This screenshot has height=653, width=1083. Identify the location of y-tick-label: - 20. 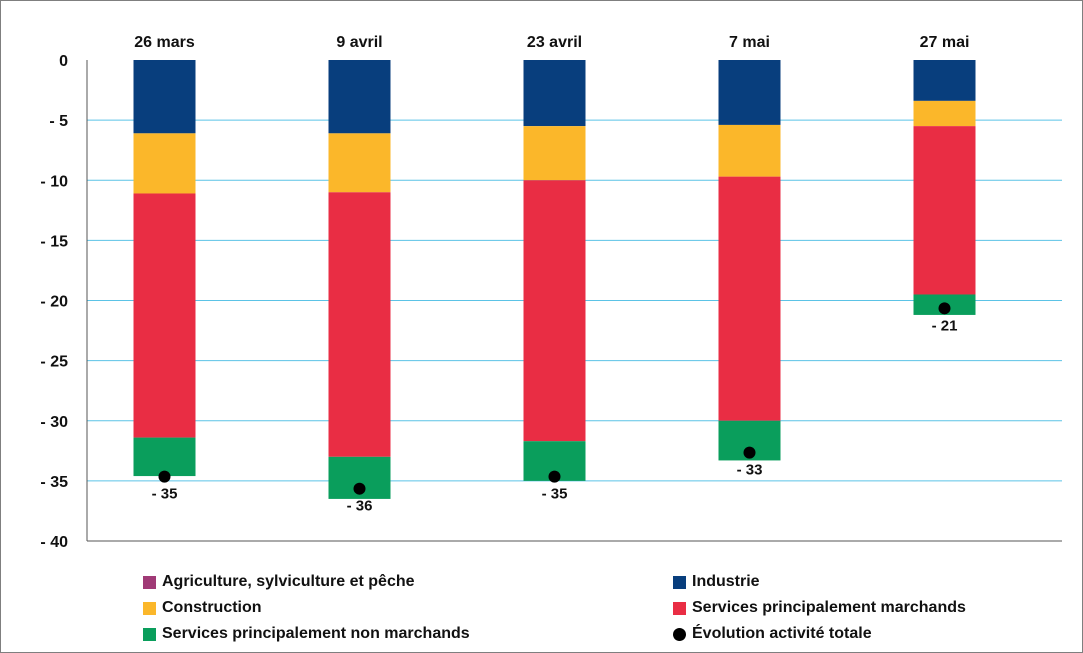
(54, 302).